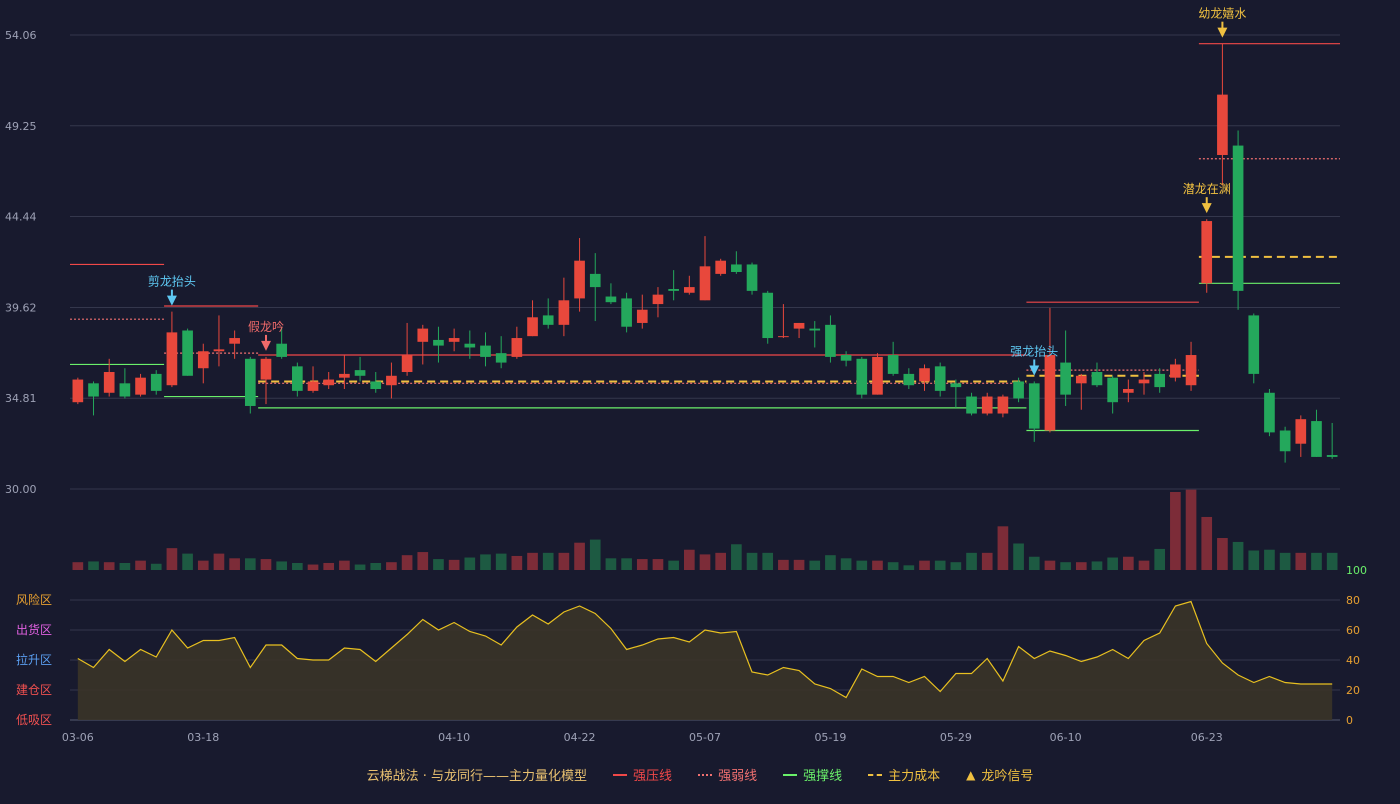 This screenshot has width=1400, height=804. Describe the element at coordinates (999, 775) in the screenshot. I see `legend-item-dragon-signal: ▲ 龙吟信号` at that location.